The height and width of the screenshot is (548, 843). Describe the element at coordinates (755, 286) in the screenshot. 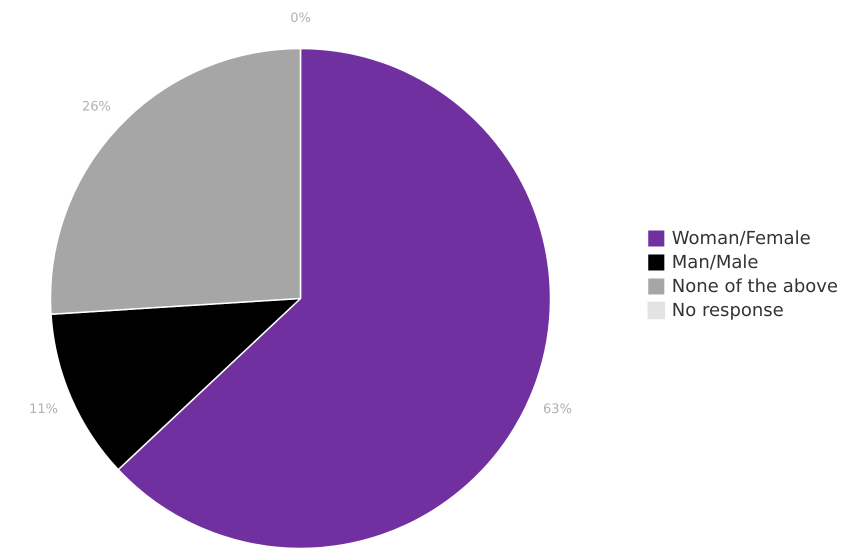

I see `legend-label: None of the above` at that location.